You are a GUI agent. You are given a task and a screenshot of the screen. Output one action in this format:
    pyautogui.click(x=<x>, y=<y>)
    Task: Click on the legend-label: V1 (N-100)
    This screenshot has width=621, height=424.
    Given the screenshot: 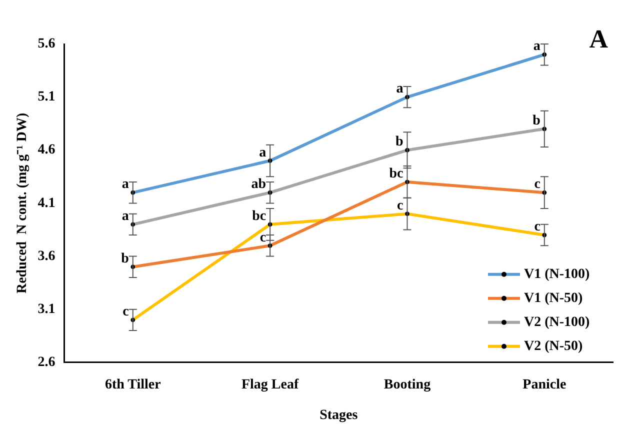 What is the action you would take?
    pyautogui.click(x=557, y=274)
    